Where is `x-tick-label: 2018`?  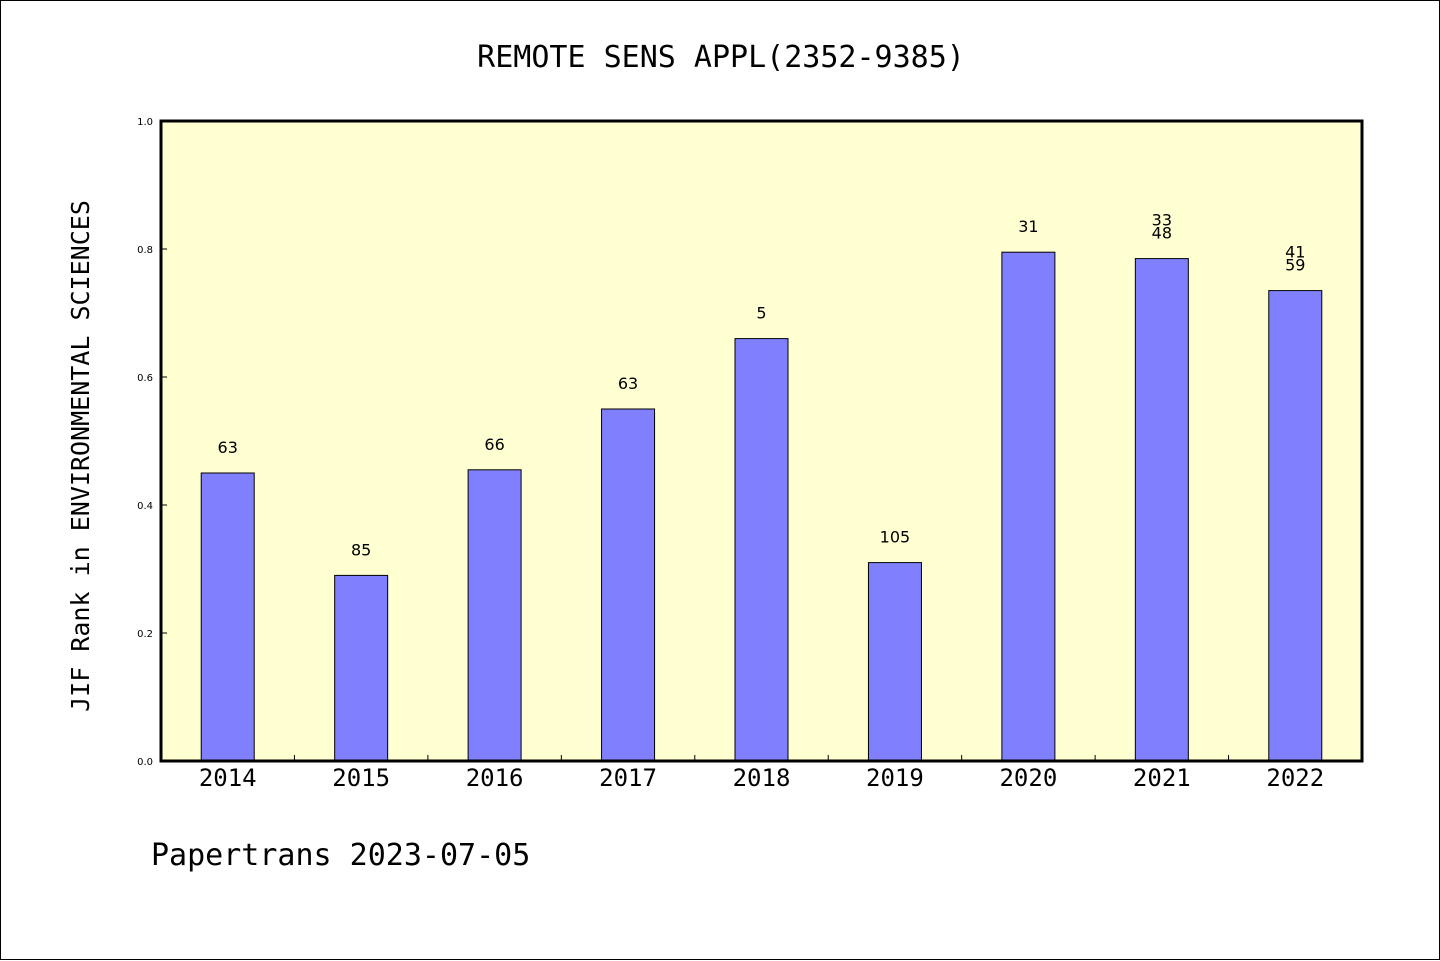 x-tick-label: 2018 is located at coordinates (762, 778).